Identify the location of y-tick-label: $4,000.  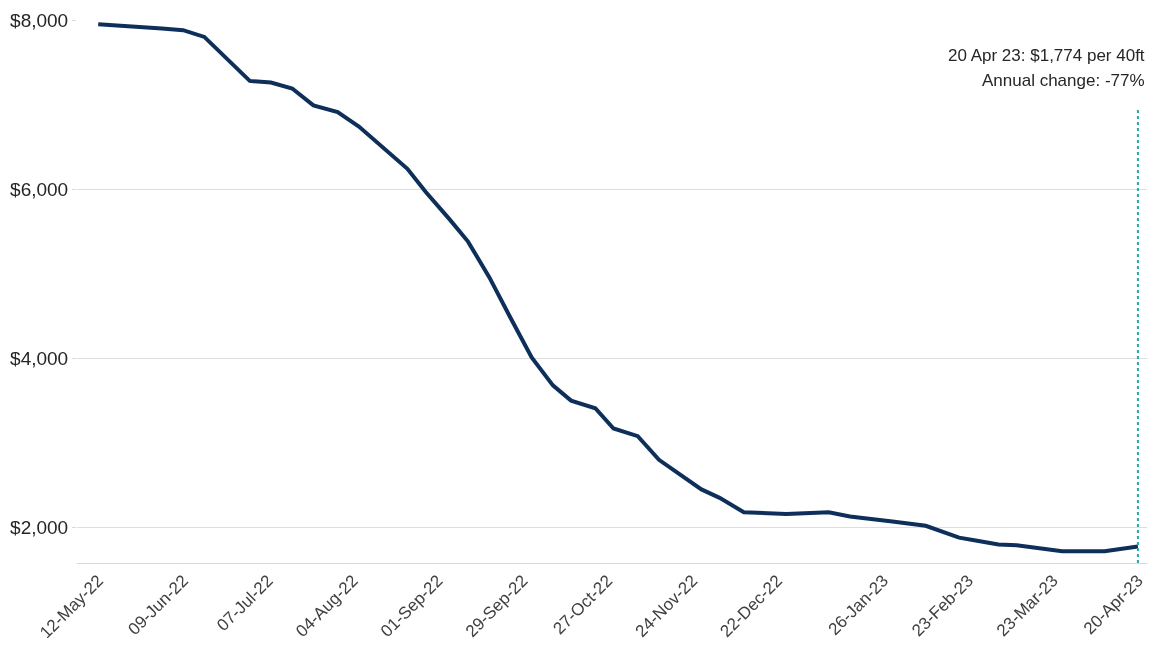
(39, 358).